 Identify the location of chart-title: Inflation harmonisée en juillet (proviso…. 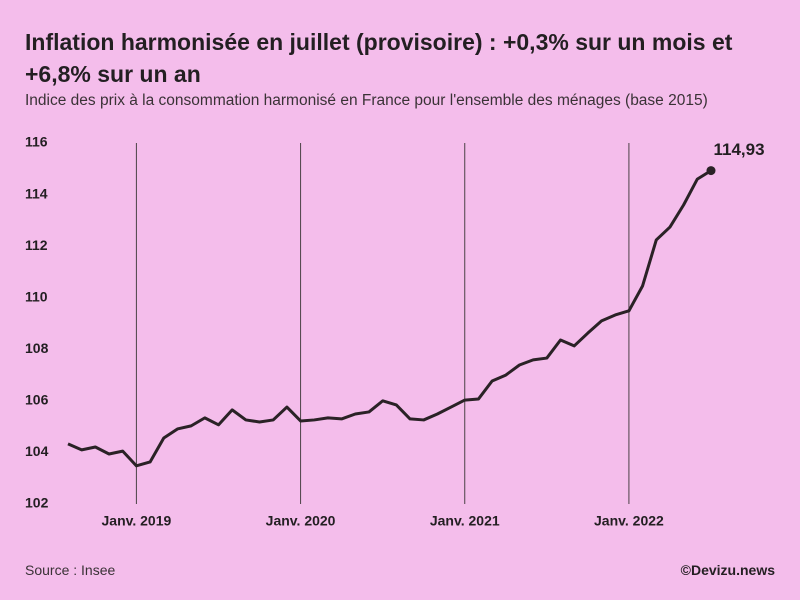
(379, 58).